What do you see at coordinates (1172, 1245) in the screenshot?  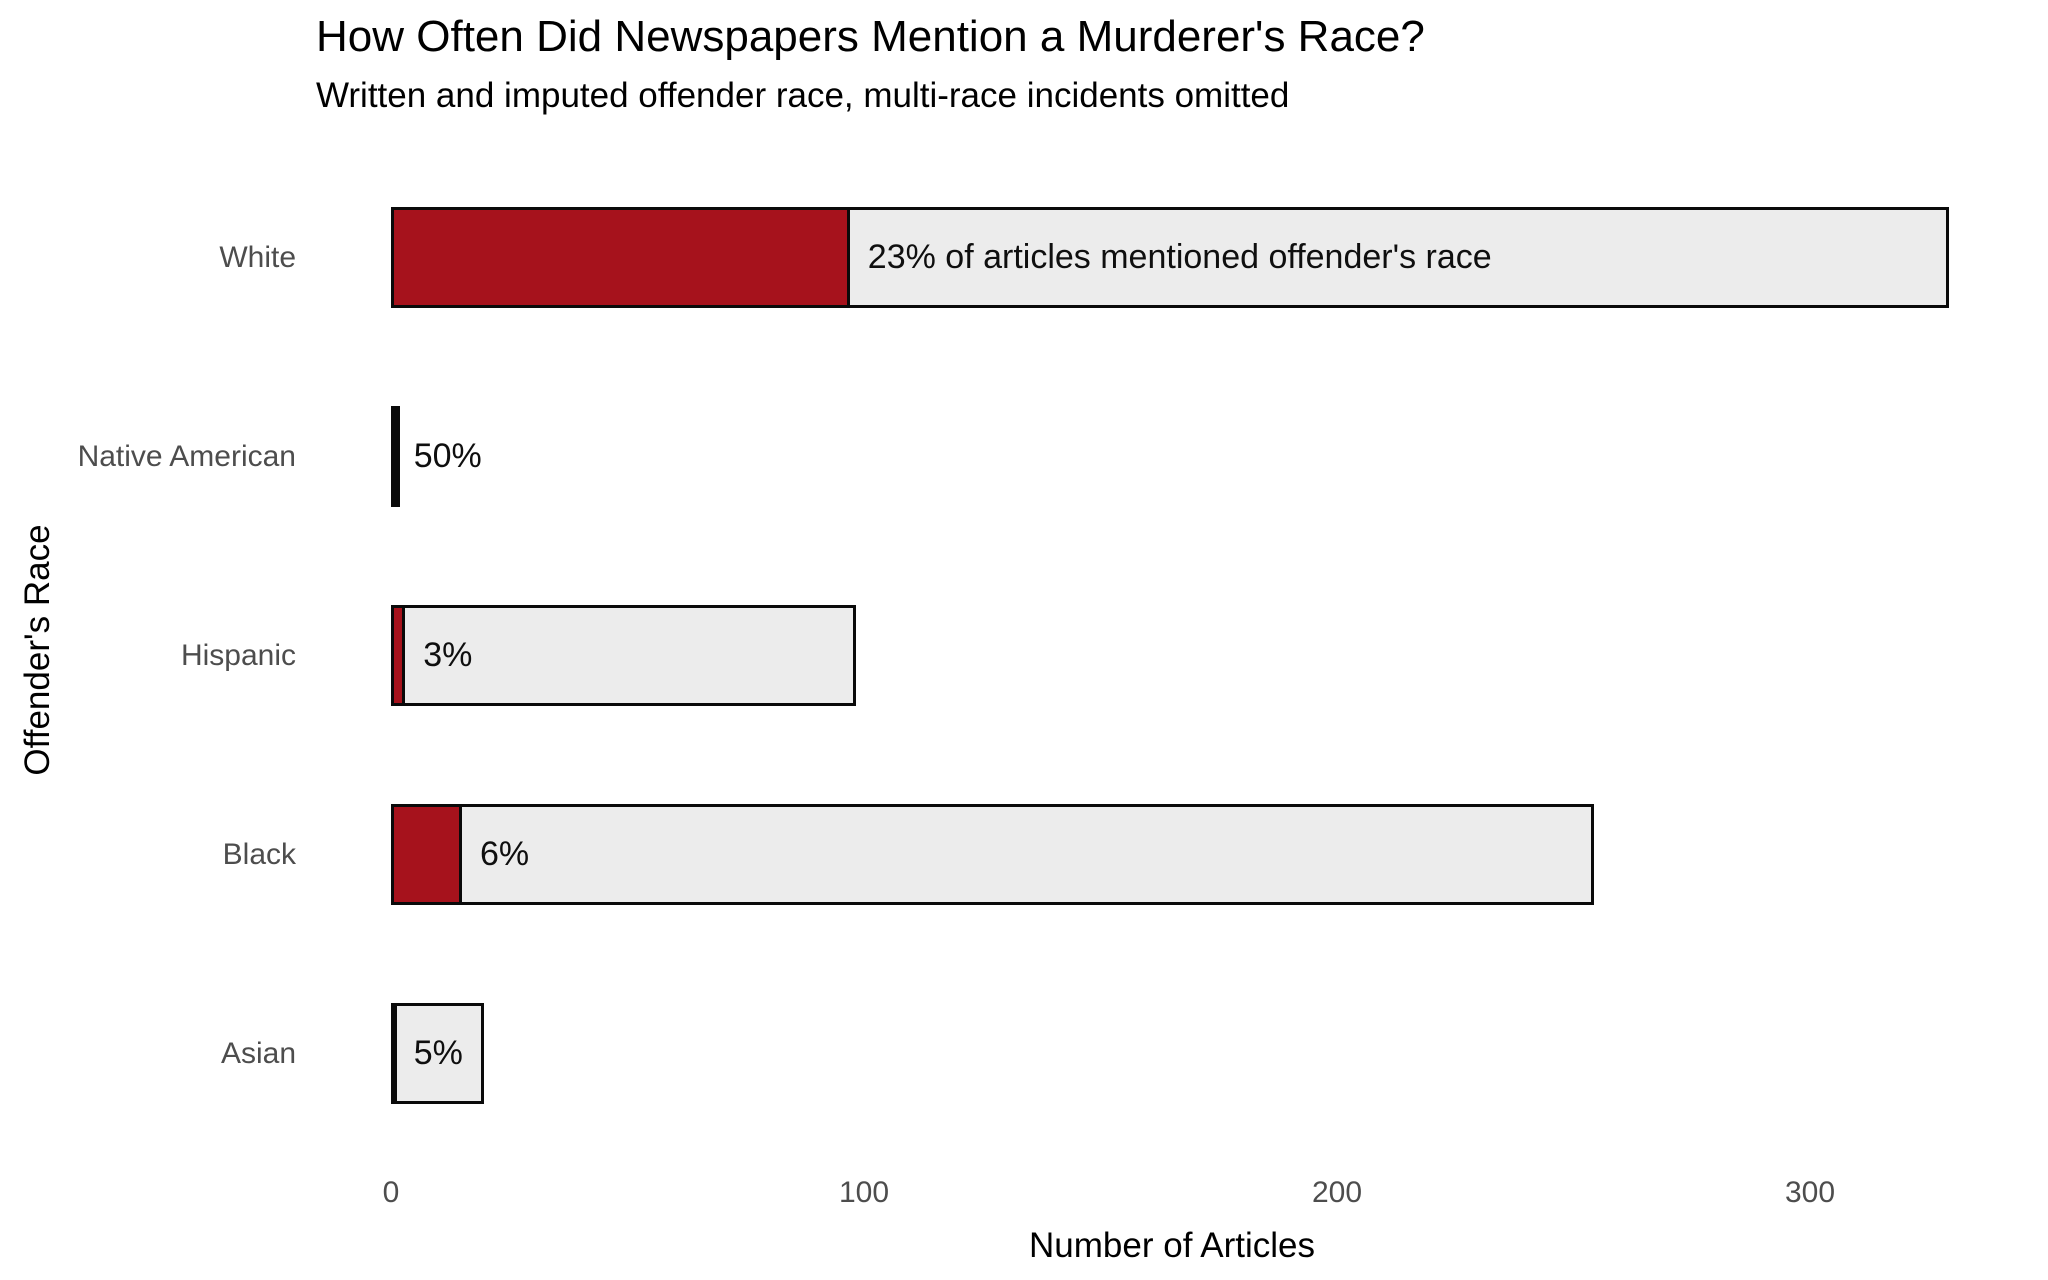 I see `x-axis-title: Number of Articles` at bounding box center [1172, 1245].